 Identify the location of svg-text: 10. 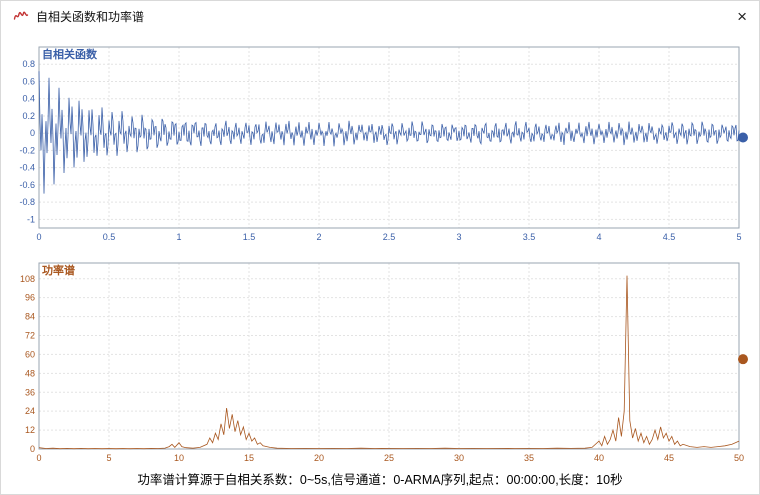
(179, 458).